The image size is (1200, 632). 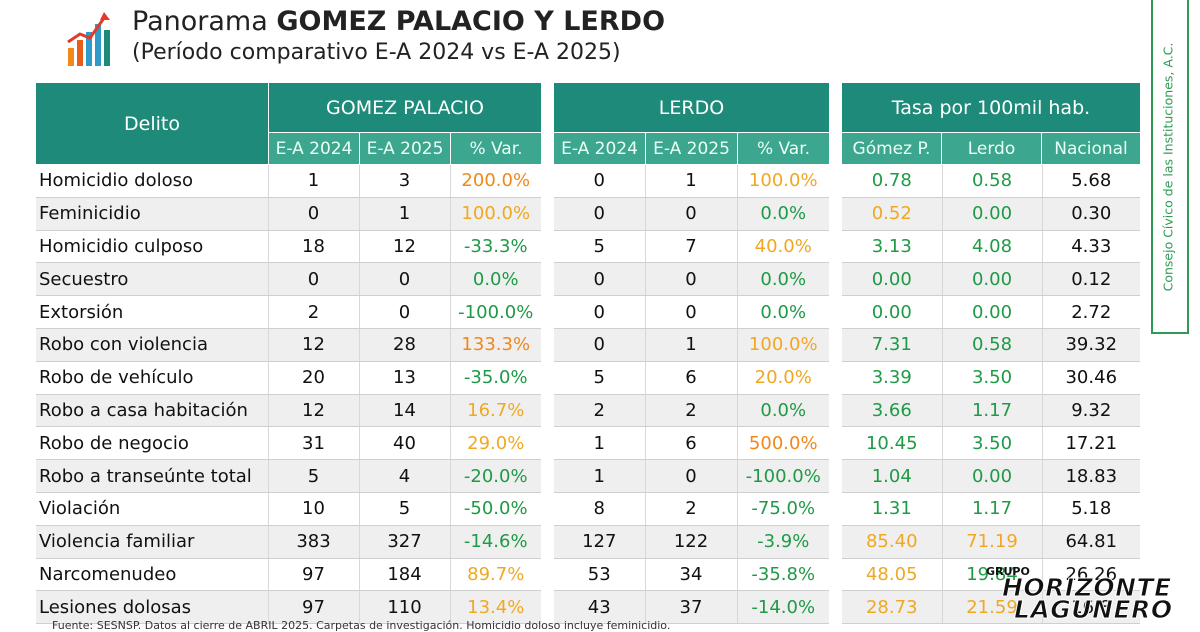 I want to click on lerdo-var-cell: -3.9%, so click(x=783, y=542).